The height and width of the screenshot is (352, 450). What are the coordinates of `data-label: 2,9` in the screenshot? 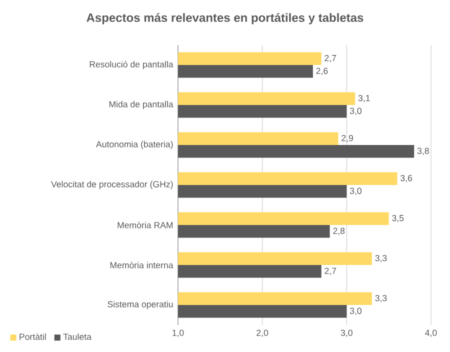 It's located at (347, 138).